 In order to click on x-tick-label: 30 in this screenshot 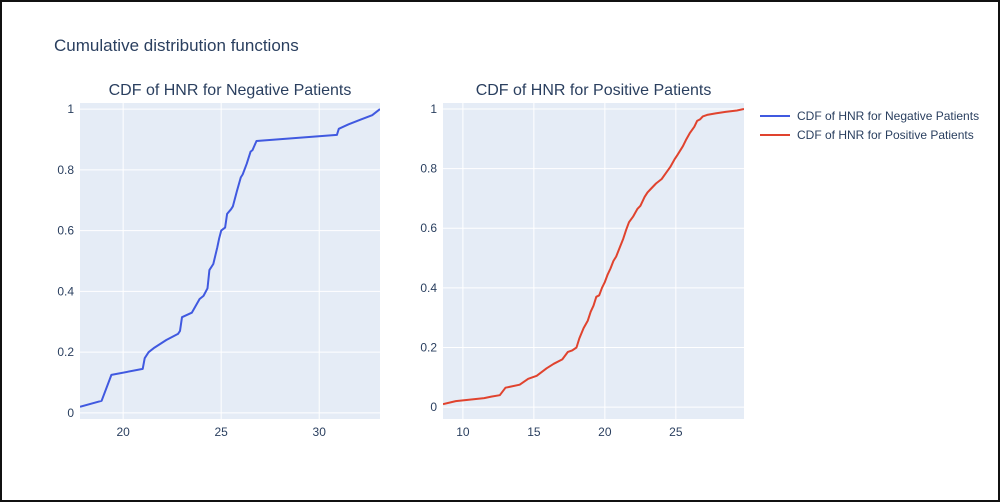, I will do `click(320, 432)`.